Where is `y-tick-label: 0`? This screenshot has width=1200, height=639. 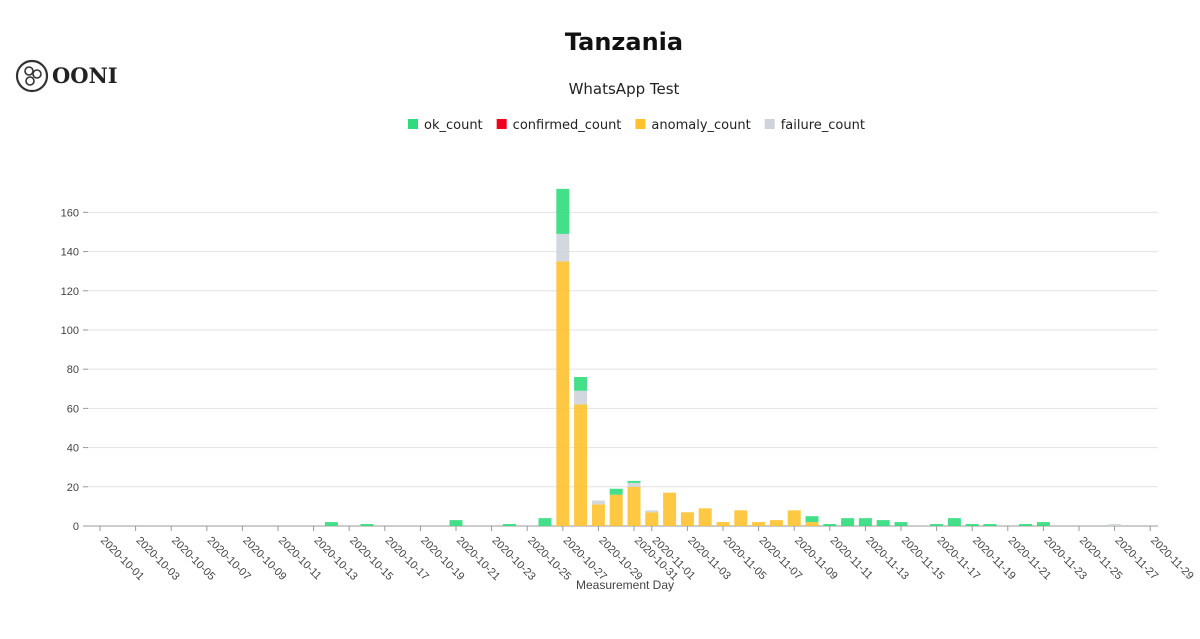 y-tick-label: 0 is located at coordinates (76, 527).